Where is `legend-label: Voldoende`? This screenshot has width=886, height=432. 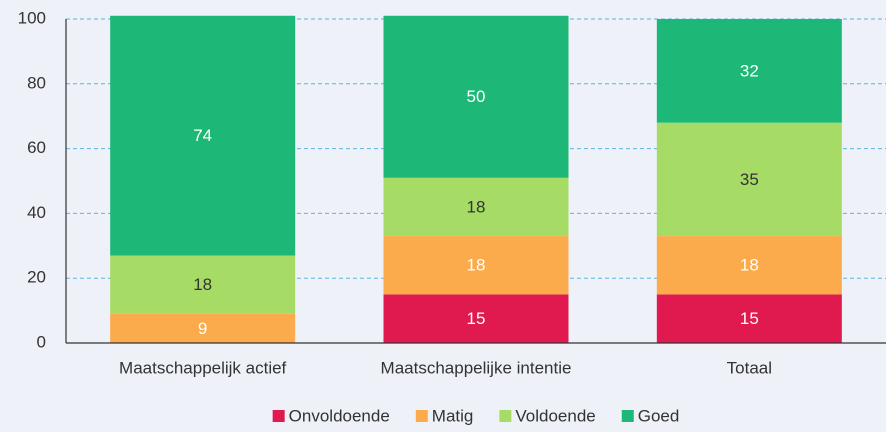 legend-label: Voldoende is located at coordinates (555, 415).